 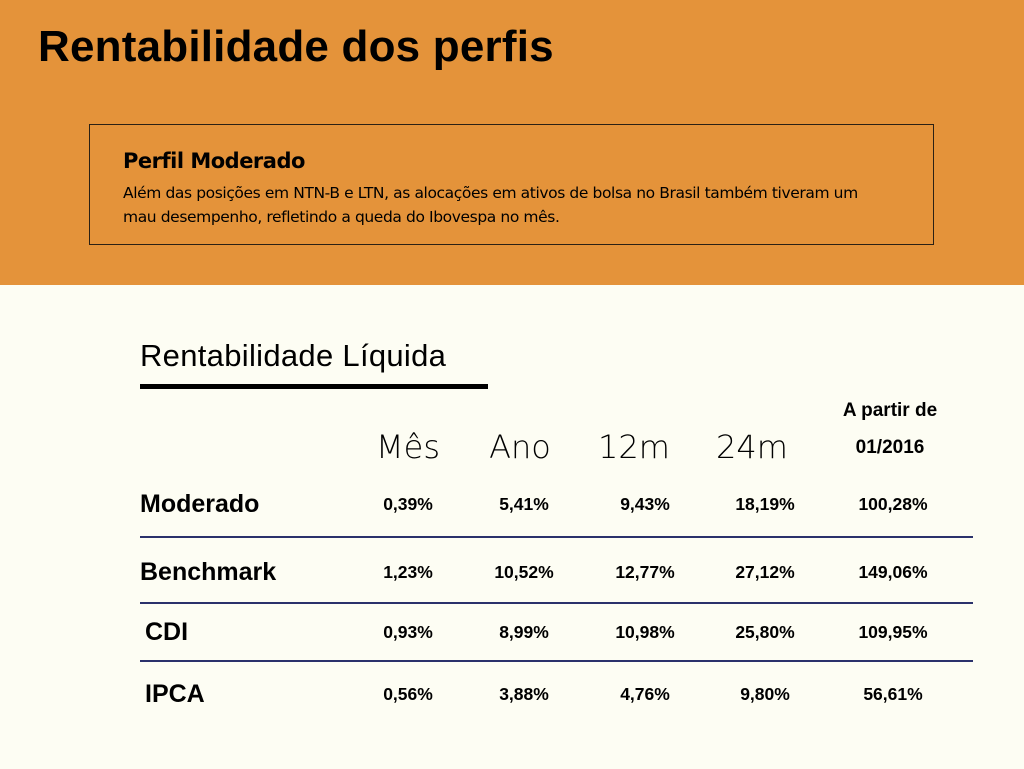 What do you see at coordinates (314, 386) in the screenshot?
I see `title-underline` at bounding box center [314, 386].